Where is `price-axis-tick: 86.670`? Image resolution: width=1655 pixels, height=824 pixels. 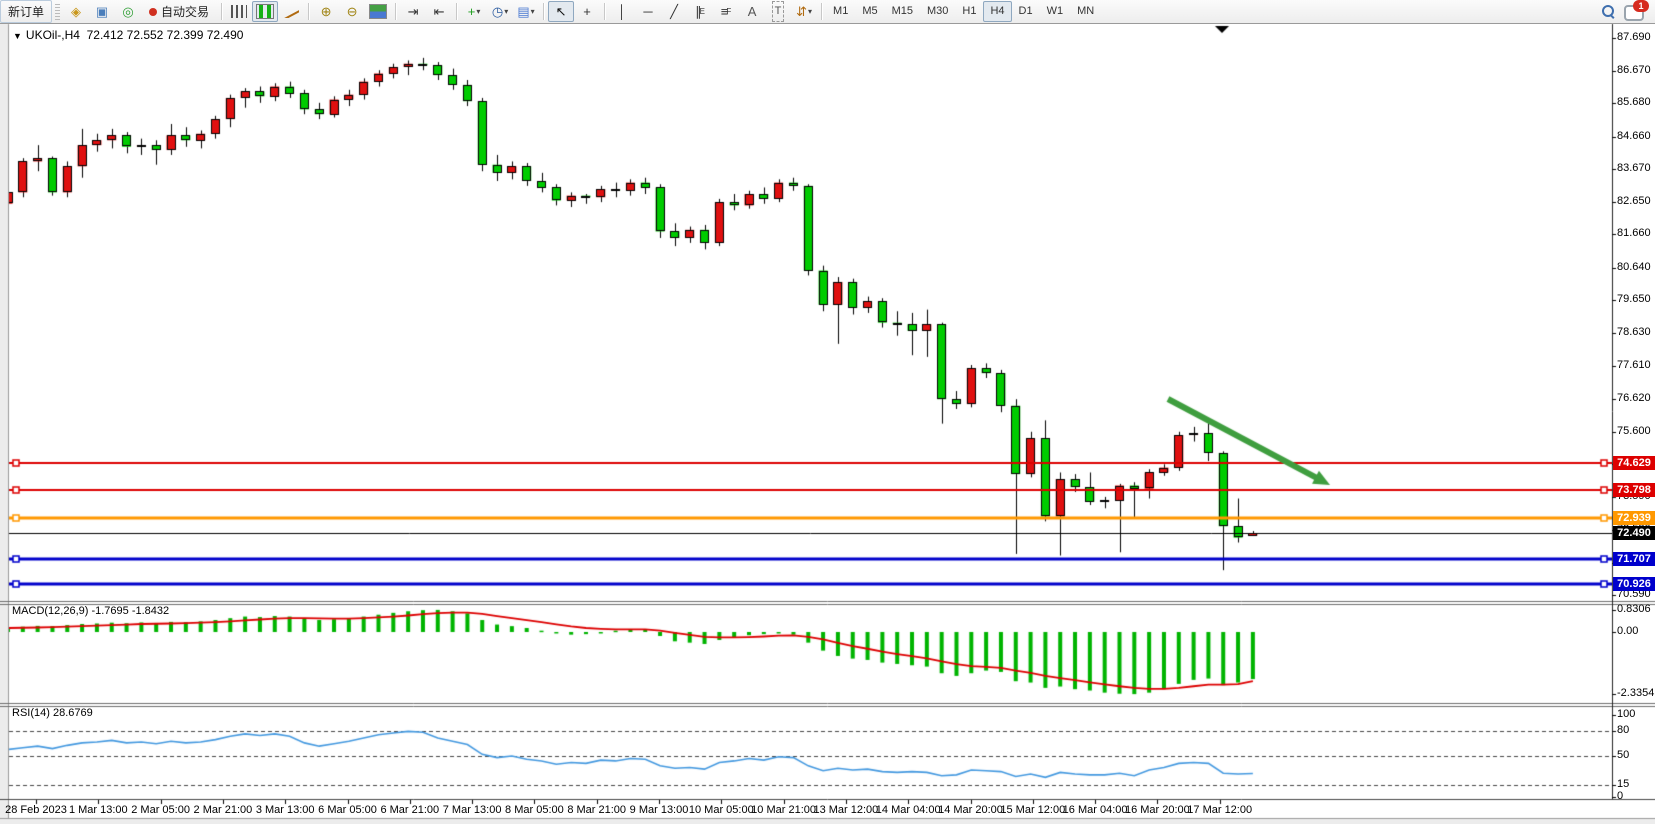
price-axis-tick: 86.670 is located at coordinates (1634, 70).